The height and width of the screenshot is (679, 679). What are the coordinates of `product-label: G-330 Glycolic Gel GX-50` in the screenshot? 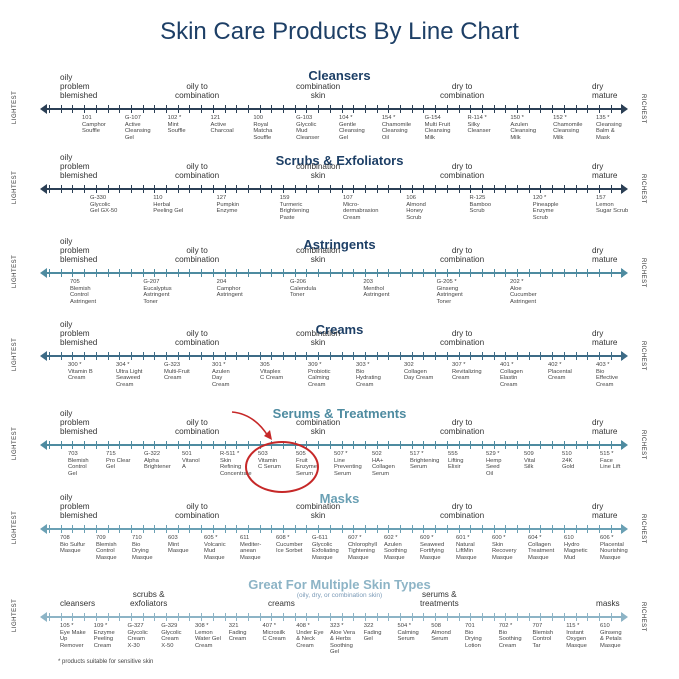 It's located at (104, 205).